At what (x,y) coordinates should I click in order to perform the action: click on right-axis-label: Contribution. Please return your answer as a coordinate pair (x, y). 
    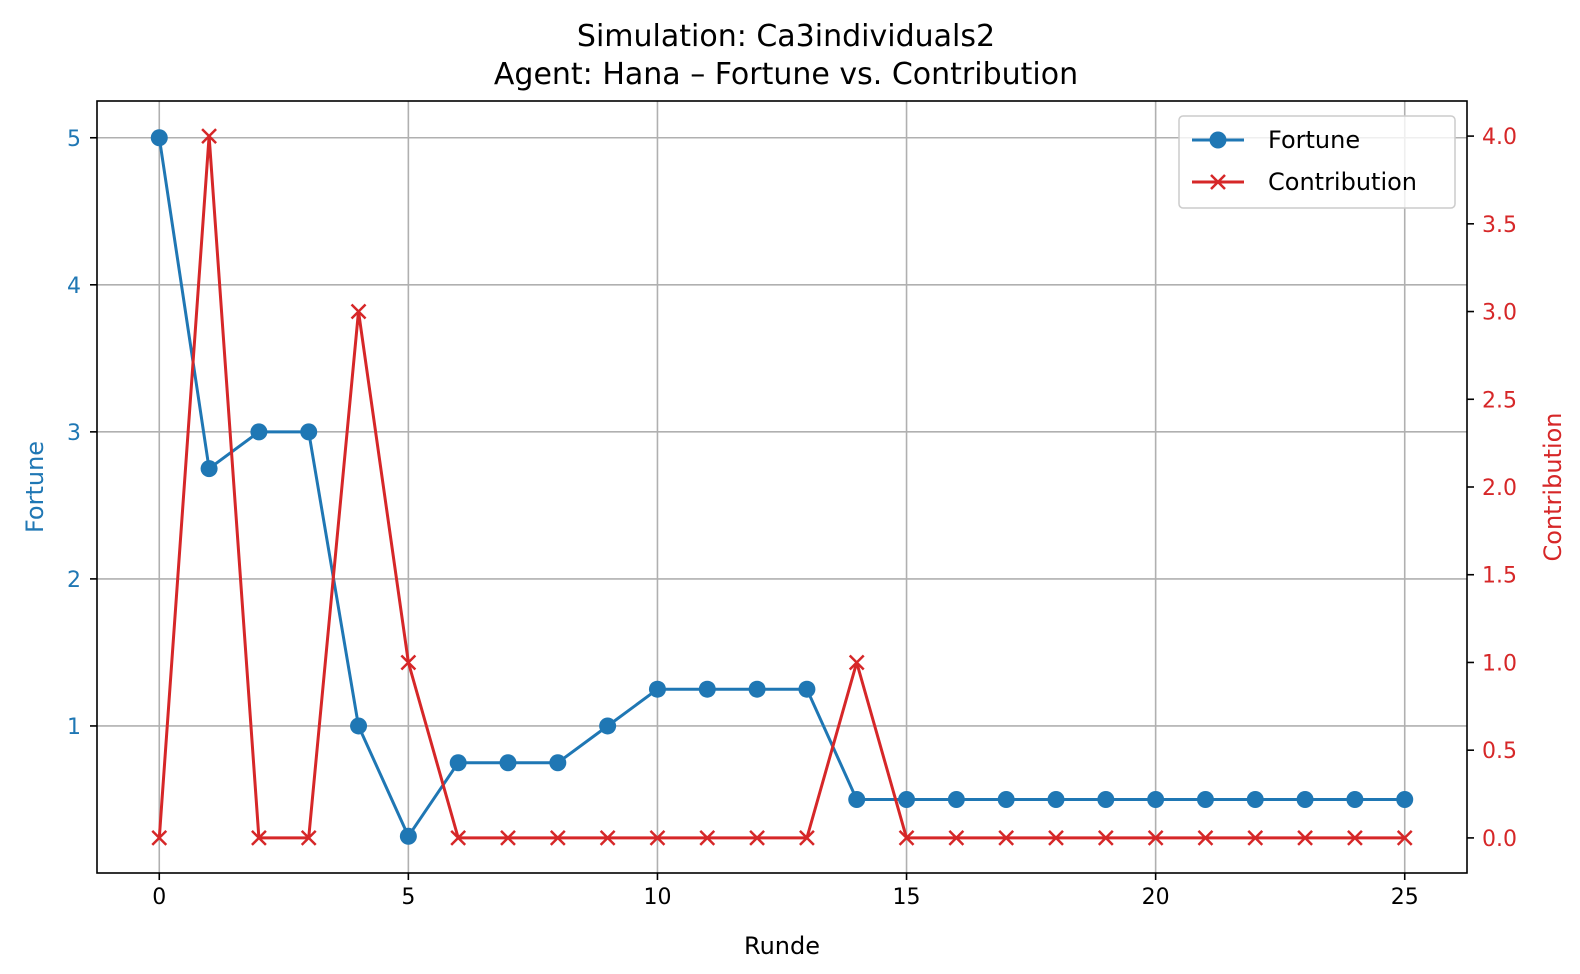
    Looking at the image, I should click on (1553, 486).